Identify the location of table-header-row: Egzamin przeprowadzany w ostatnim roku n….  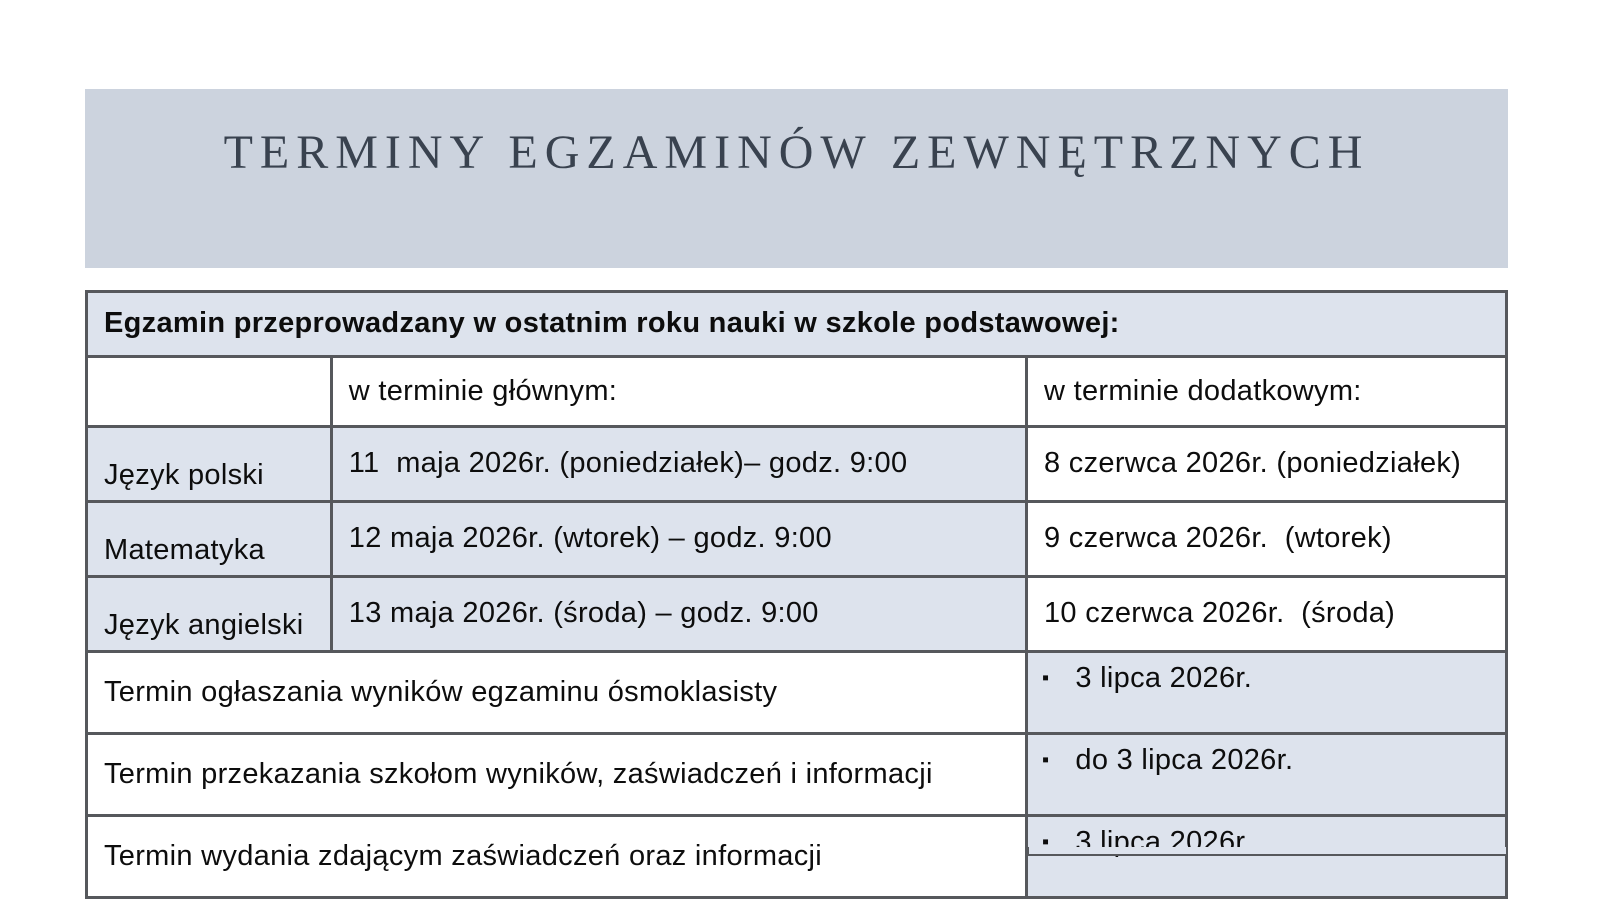
(796, 324).